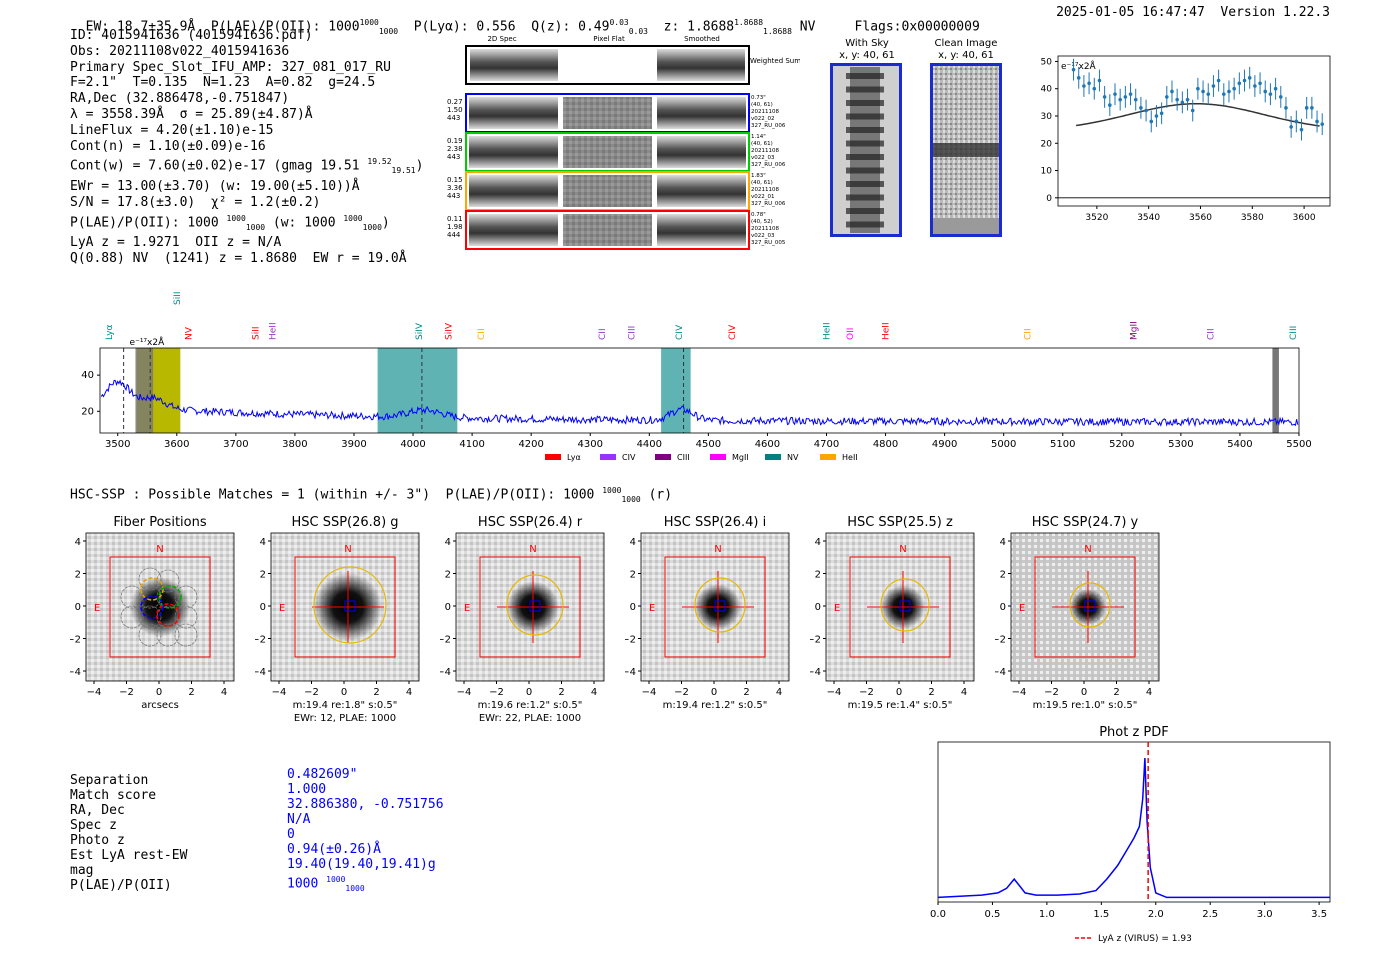  I want to click on spectrum-xtick-label-4: 3900, so click(353, 444).